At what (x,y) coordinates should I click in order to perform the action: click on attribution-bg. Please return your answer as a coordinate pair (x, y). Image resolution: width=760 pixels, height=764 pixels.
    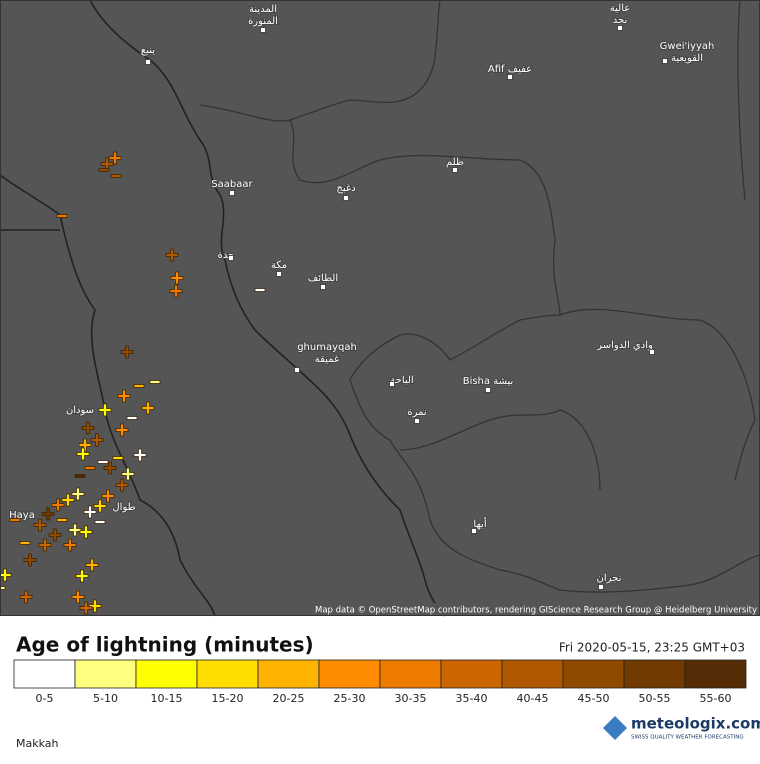
    Looking at the image, I should click on (548, 609).